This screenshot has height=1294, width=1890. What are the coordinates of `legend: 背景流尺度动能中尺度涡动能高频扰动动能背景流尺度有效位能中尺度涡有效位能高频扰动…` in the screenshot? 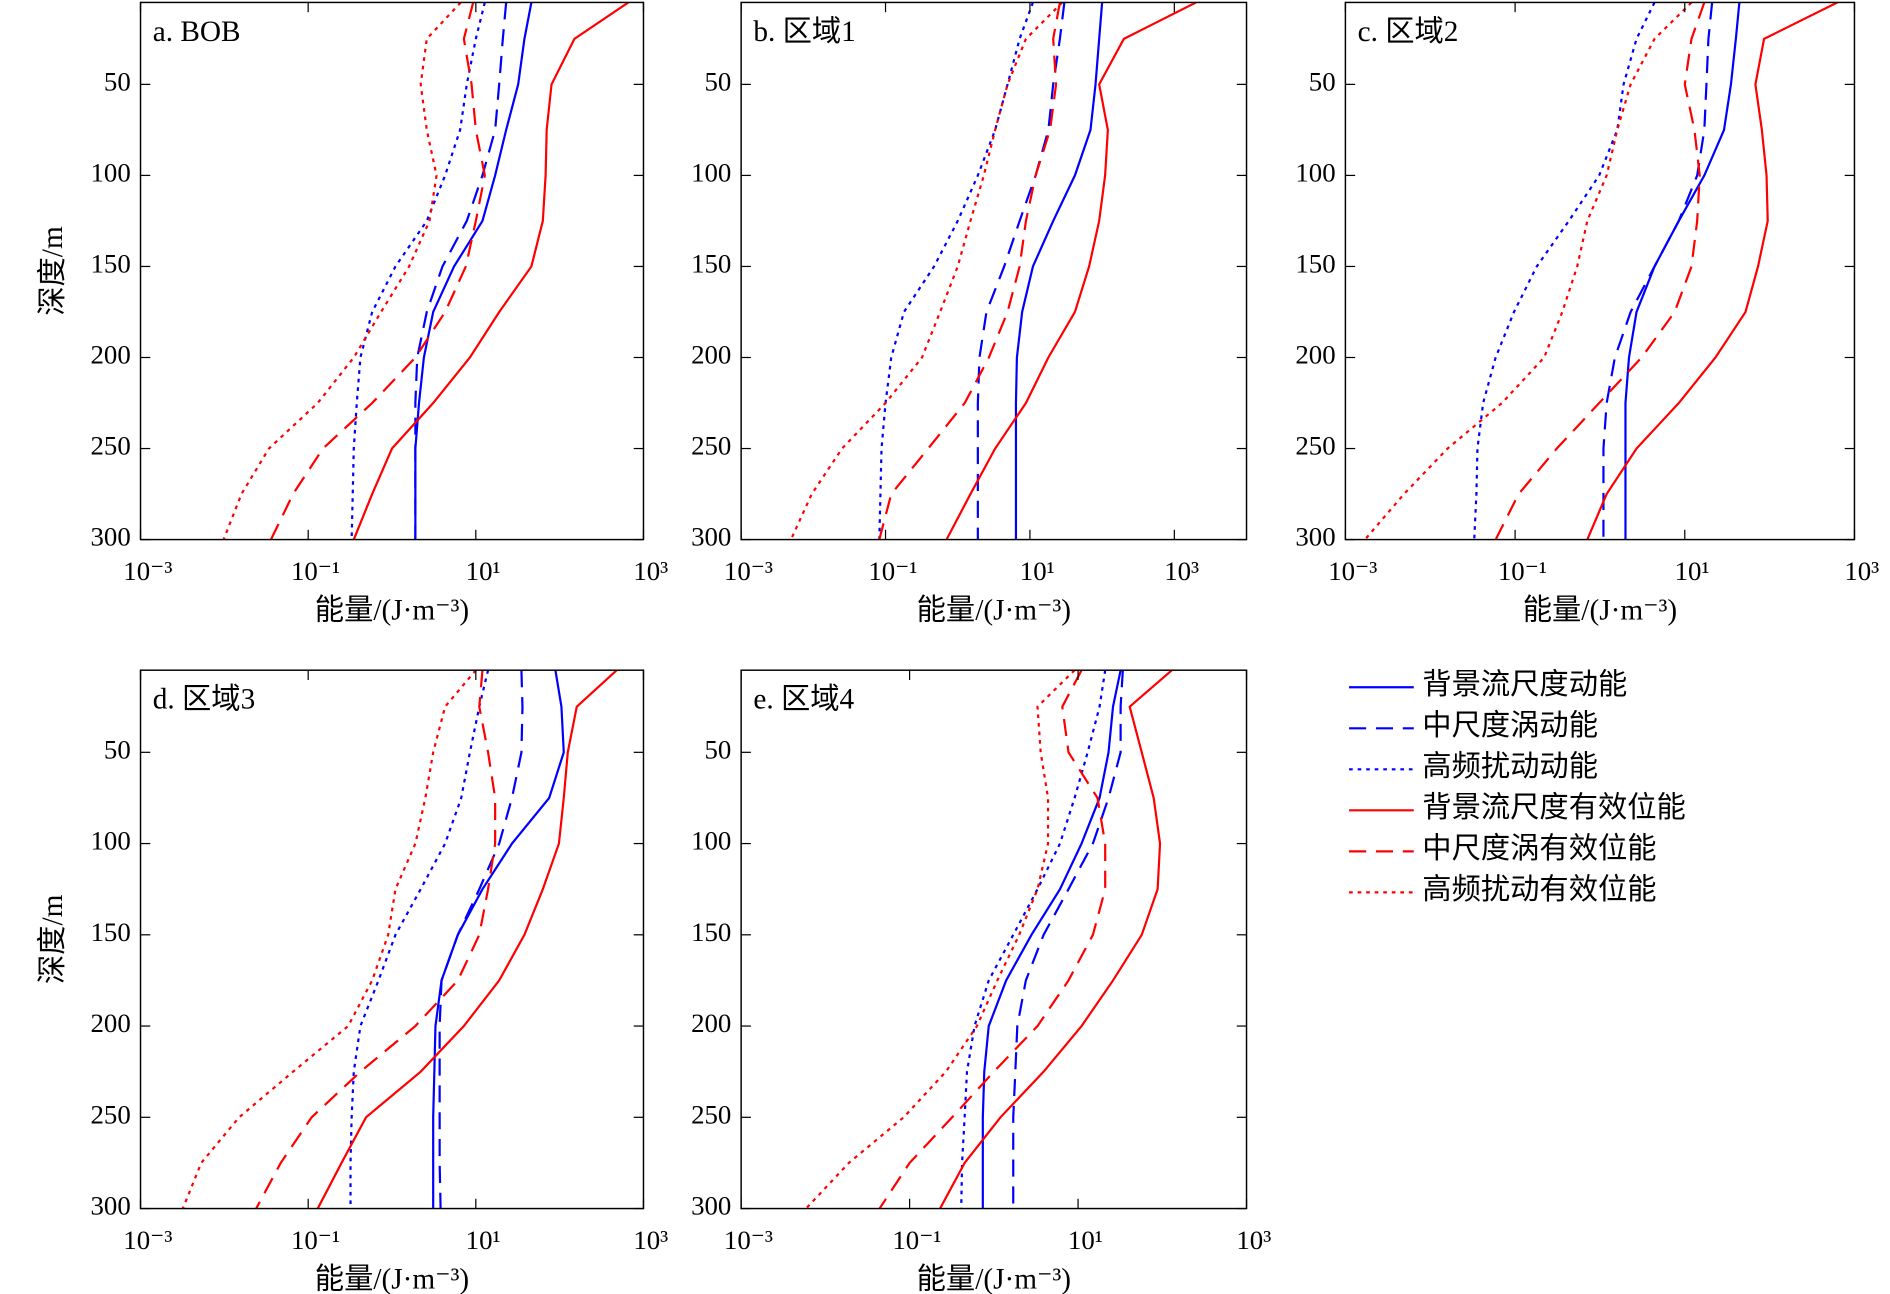 It's located at (1517, 787).